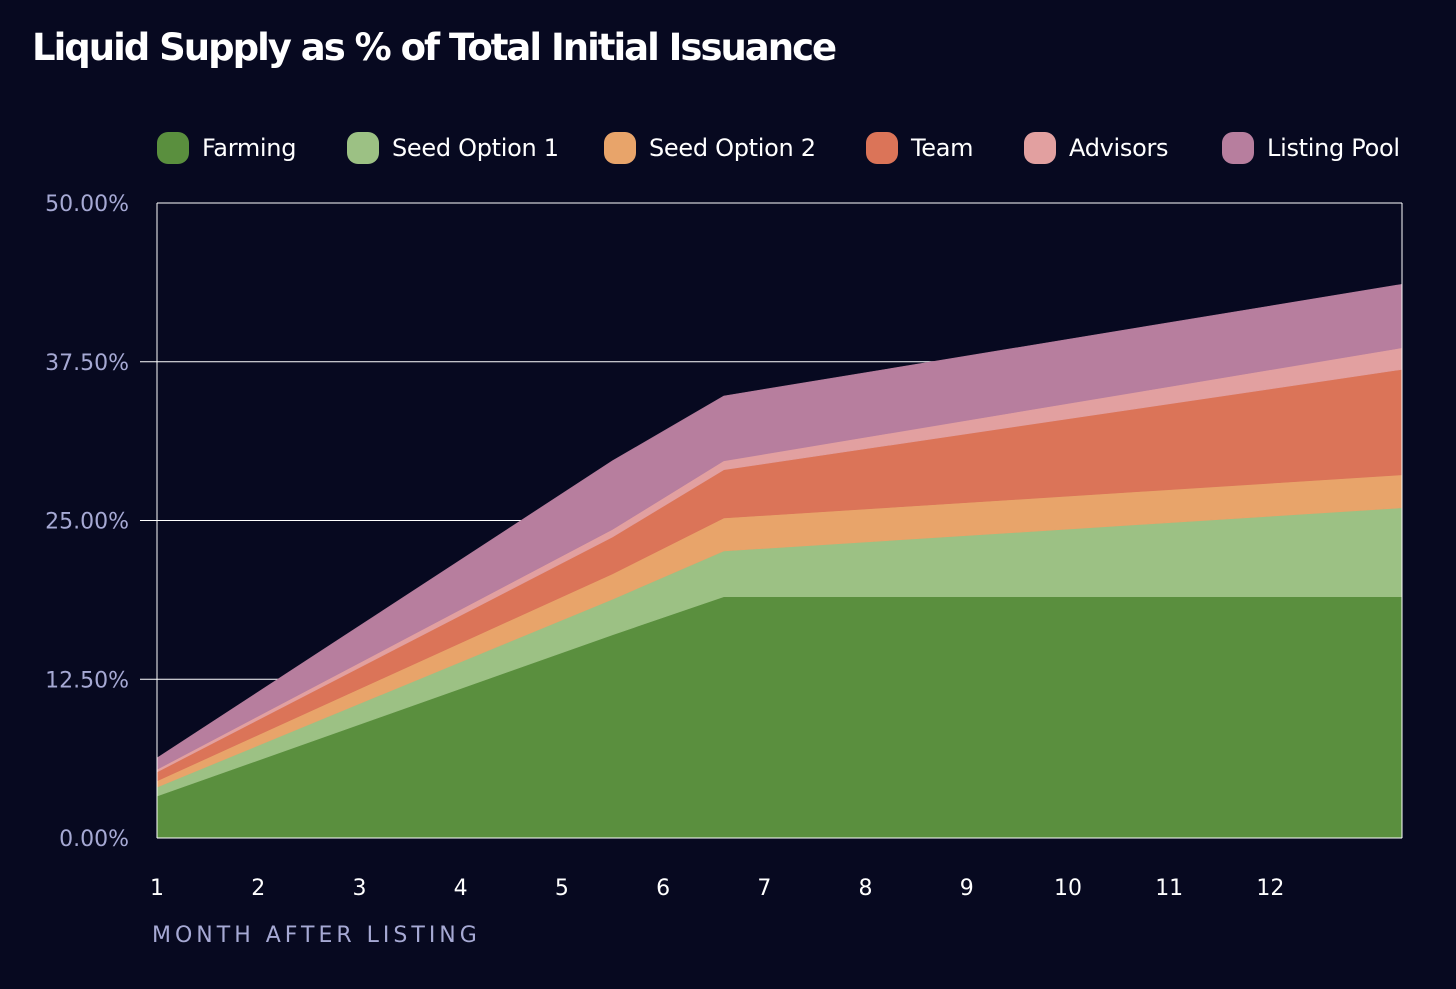 The width and height of the screenshot is (1456, 989). What do you see at coordinates (249, 148) in the screenshot?
I see `legend-label-farming: Farming` at bounding box center [249, 148].